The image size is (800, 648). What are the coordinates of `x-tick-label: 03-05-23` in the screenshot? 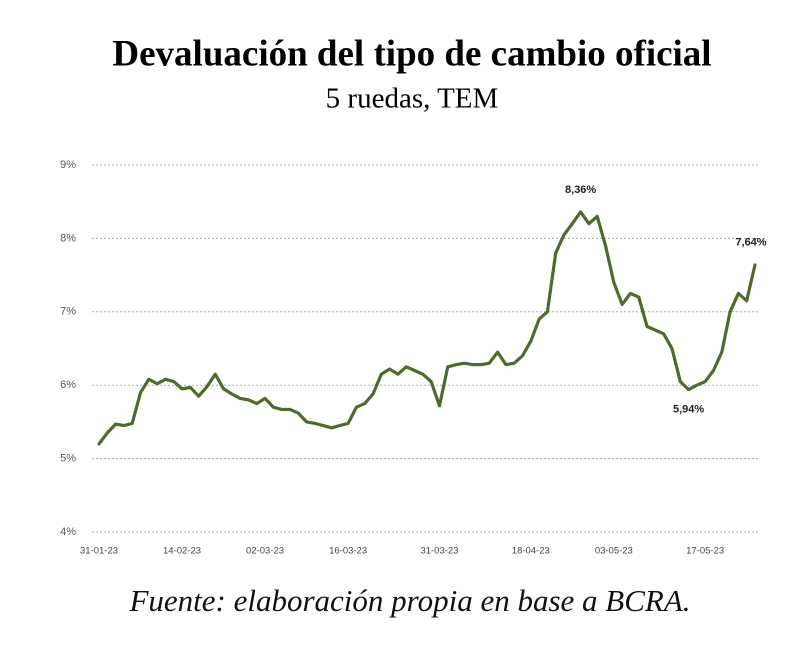 It's located at (614, 551).